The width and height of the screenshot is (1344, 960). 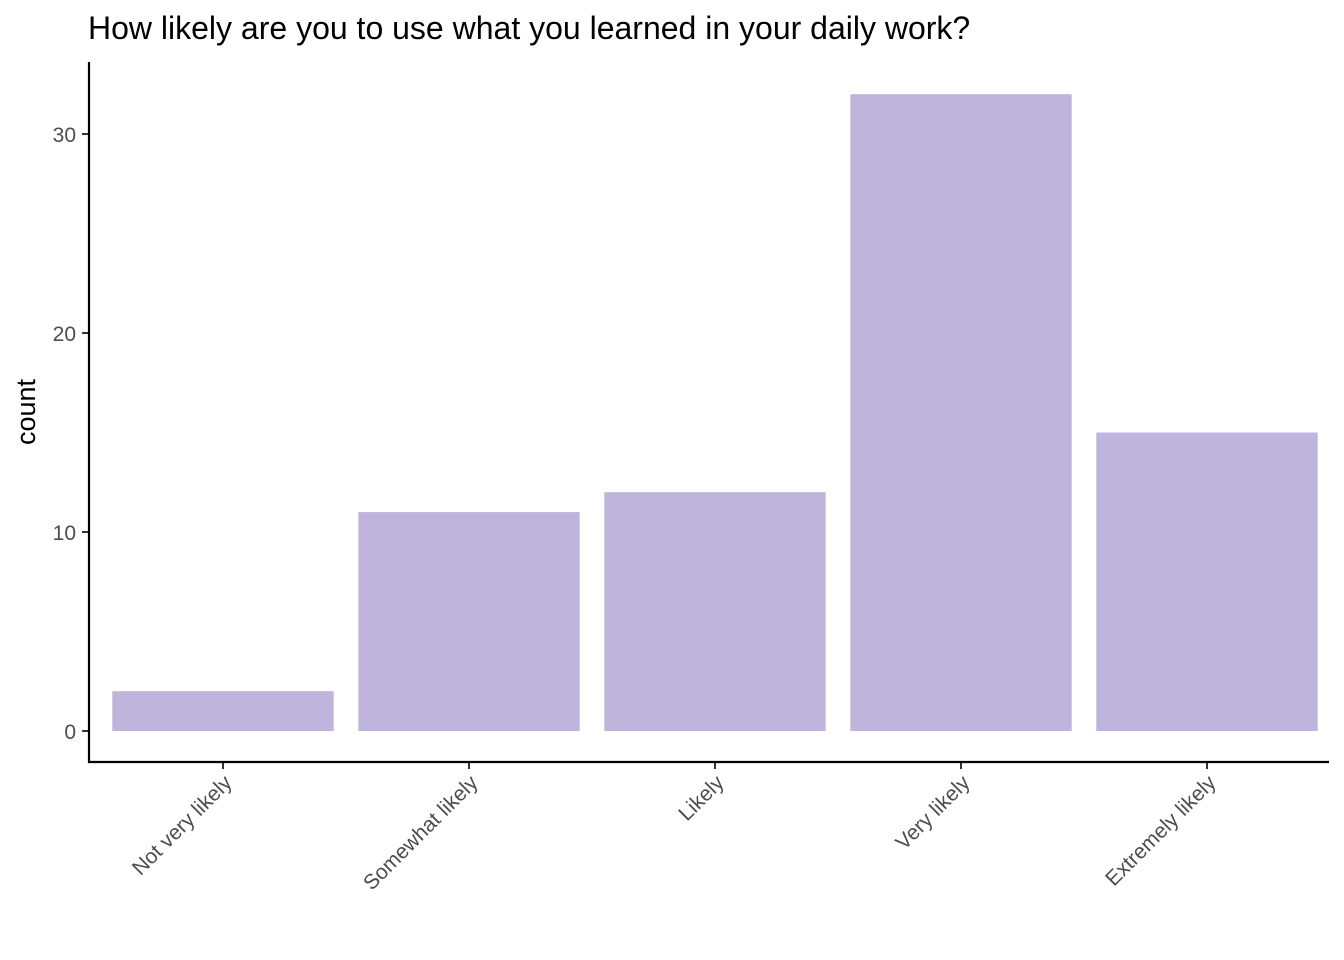 I want to click on y-tick-label: 10, so click(x=64, y=533).